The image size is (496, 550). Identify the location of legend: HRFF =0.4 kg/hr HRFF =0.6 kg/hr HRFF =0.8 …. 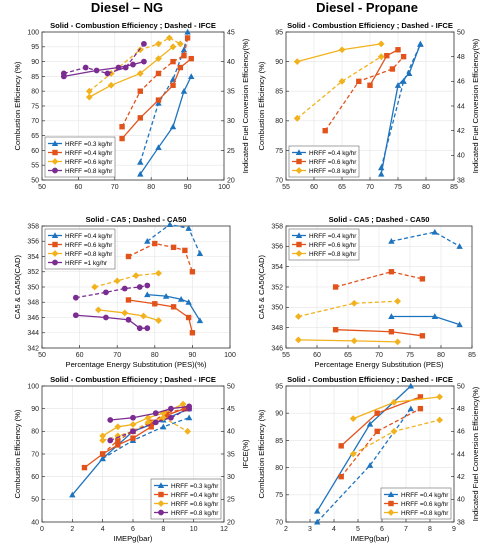
(324, 161).